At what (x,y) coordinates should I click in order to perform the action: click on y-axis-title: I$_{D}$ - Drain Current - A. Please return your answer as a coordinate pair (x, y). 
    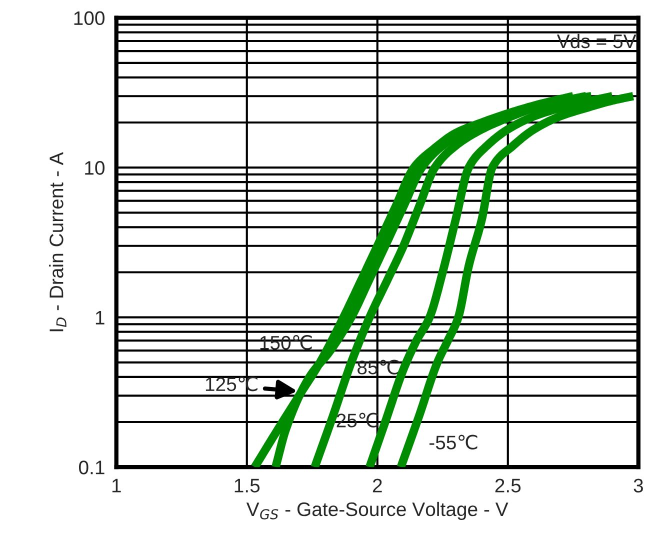
    Looking at the image, I should click on (57, 242).